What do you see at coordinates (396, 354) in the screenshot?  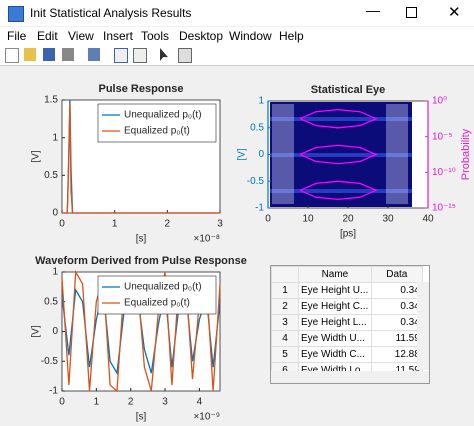 I see `table-cell: 12.88` at bounding box center [396, 354].